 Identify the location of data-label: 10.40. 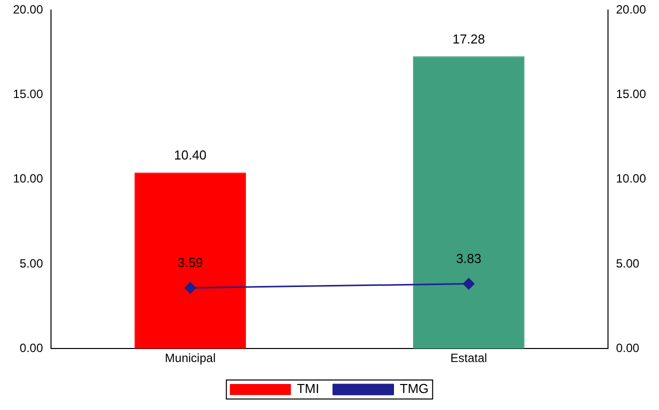
(190, 155).